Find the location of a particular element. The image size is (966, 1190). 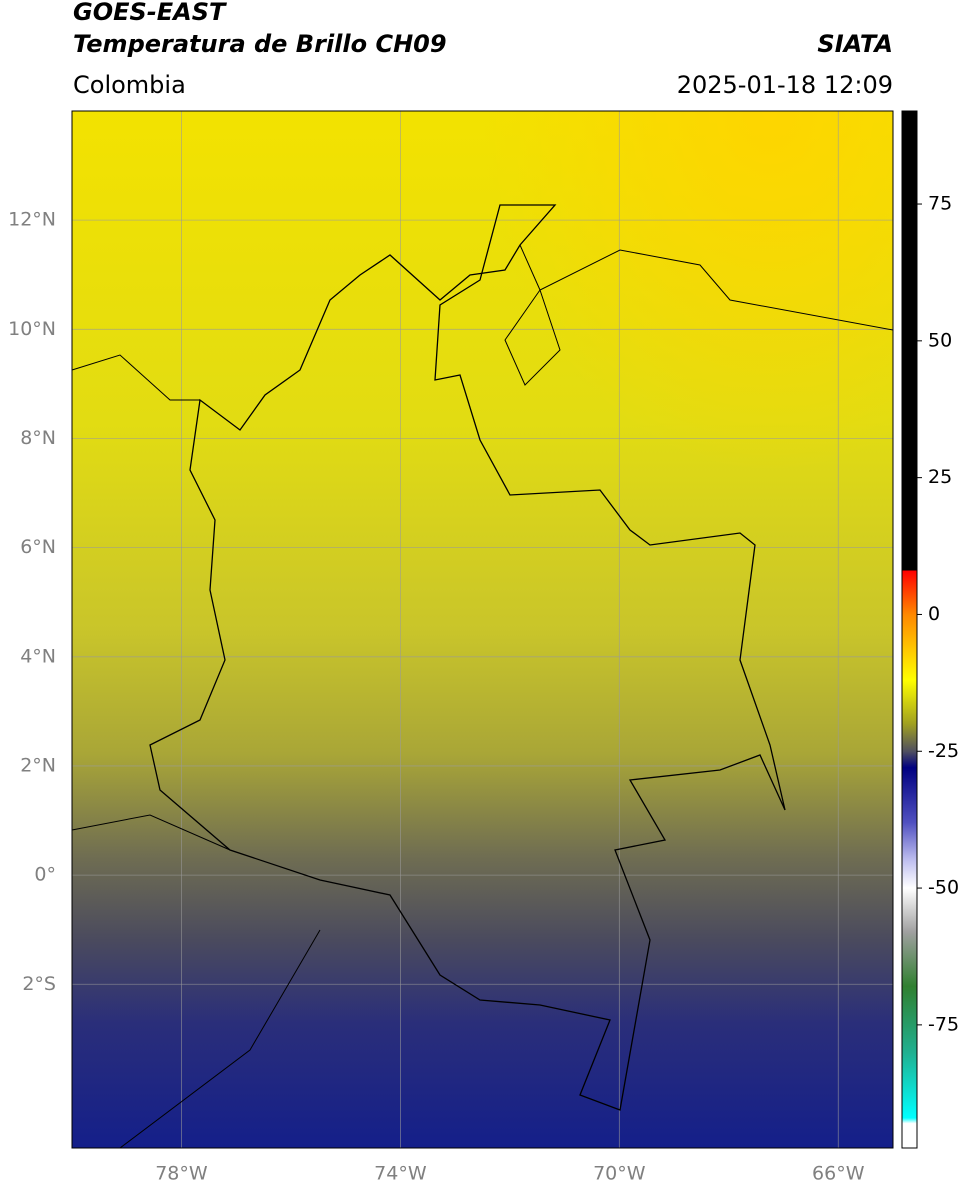

y-tick-label: 4°N is located at coordinates (38, 656).